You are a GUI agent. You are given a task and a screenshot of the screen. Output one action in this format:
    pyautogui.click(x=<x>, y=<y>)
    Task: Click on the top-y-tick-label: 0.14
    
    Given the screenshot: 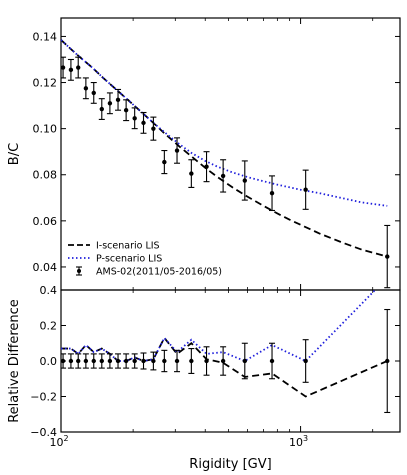 What is the action you would take?
    pyautogui.click(x=45, y=36)
    